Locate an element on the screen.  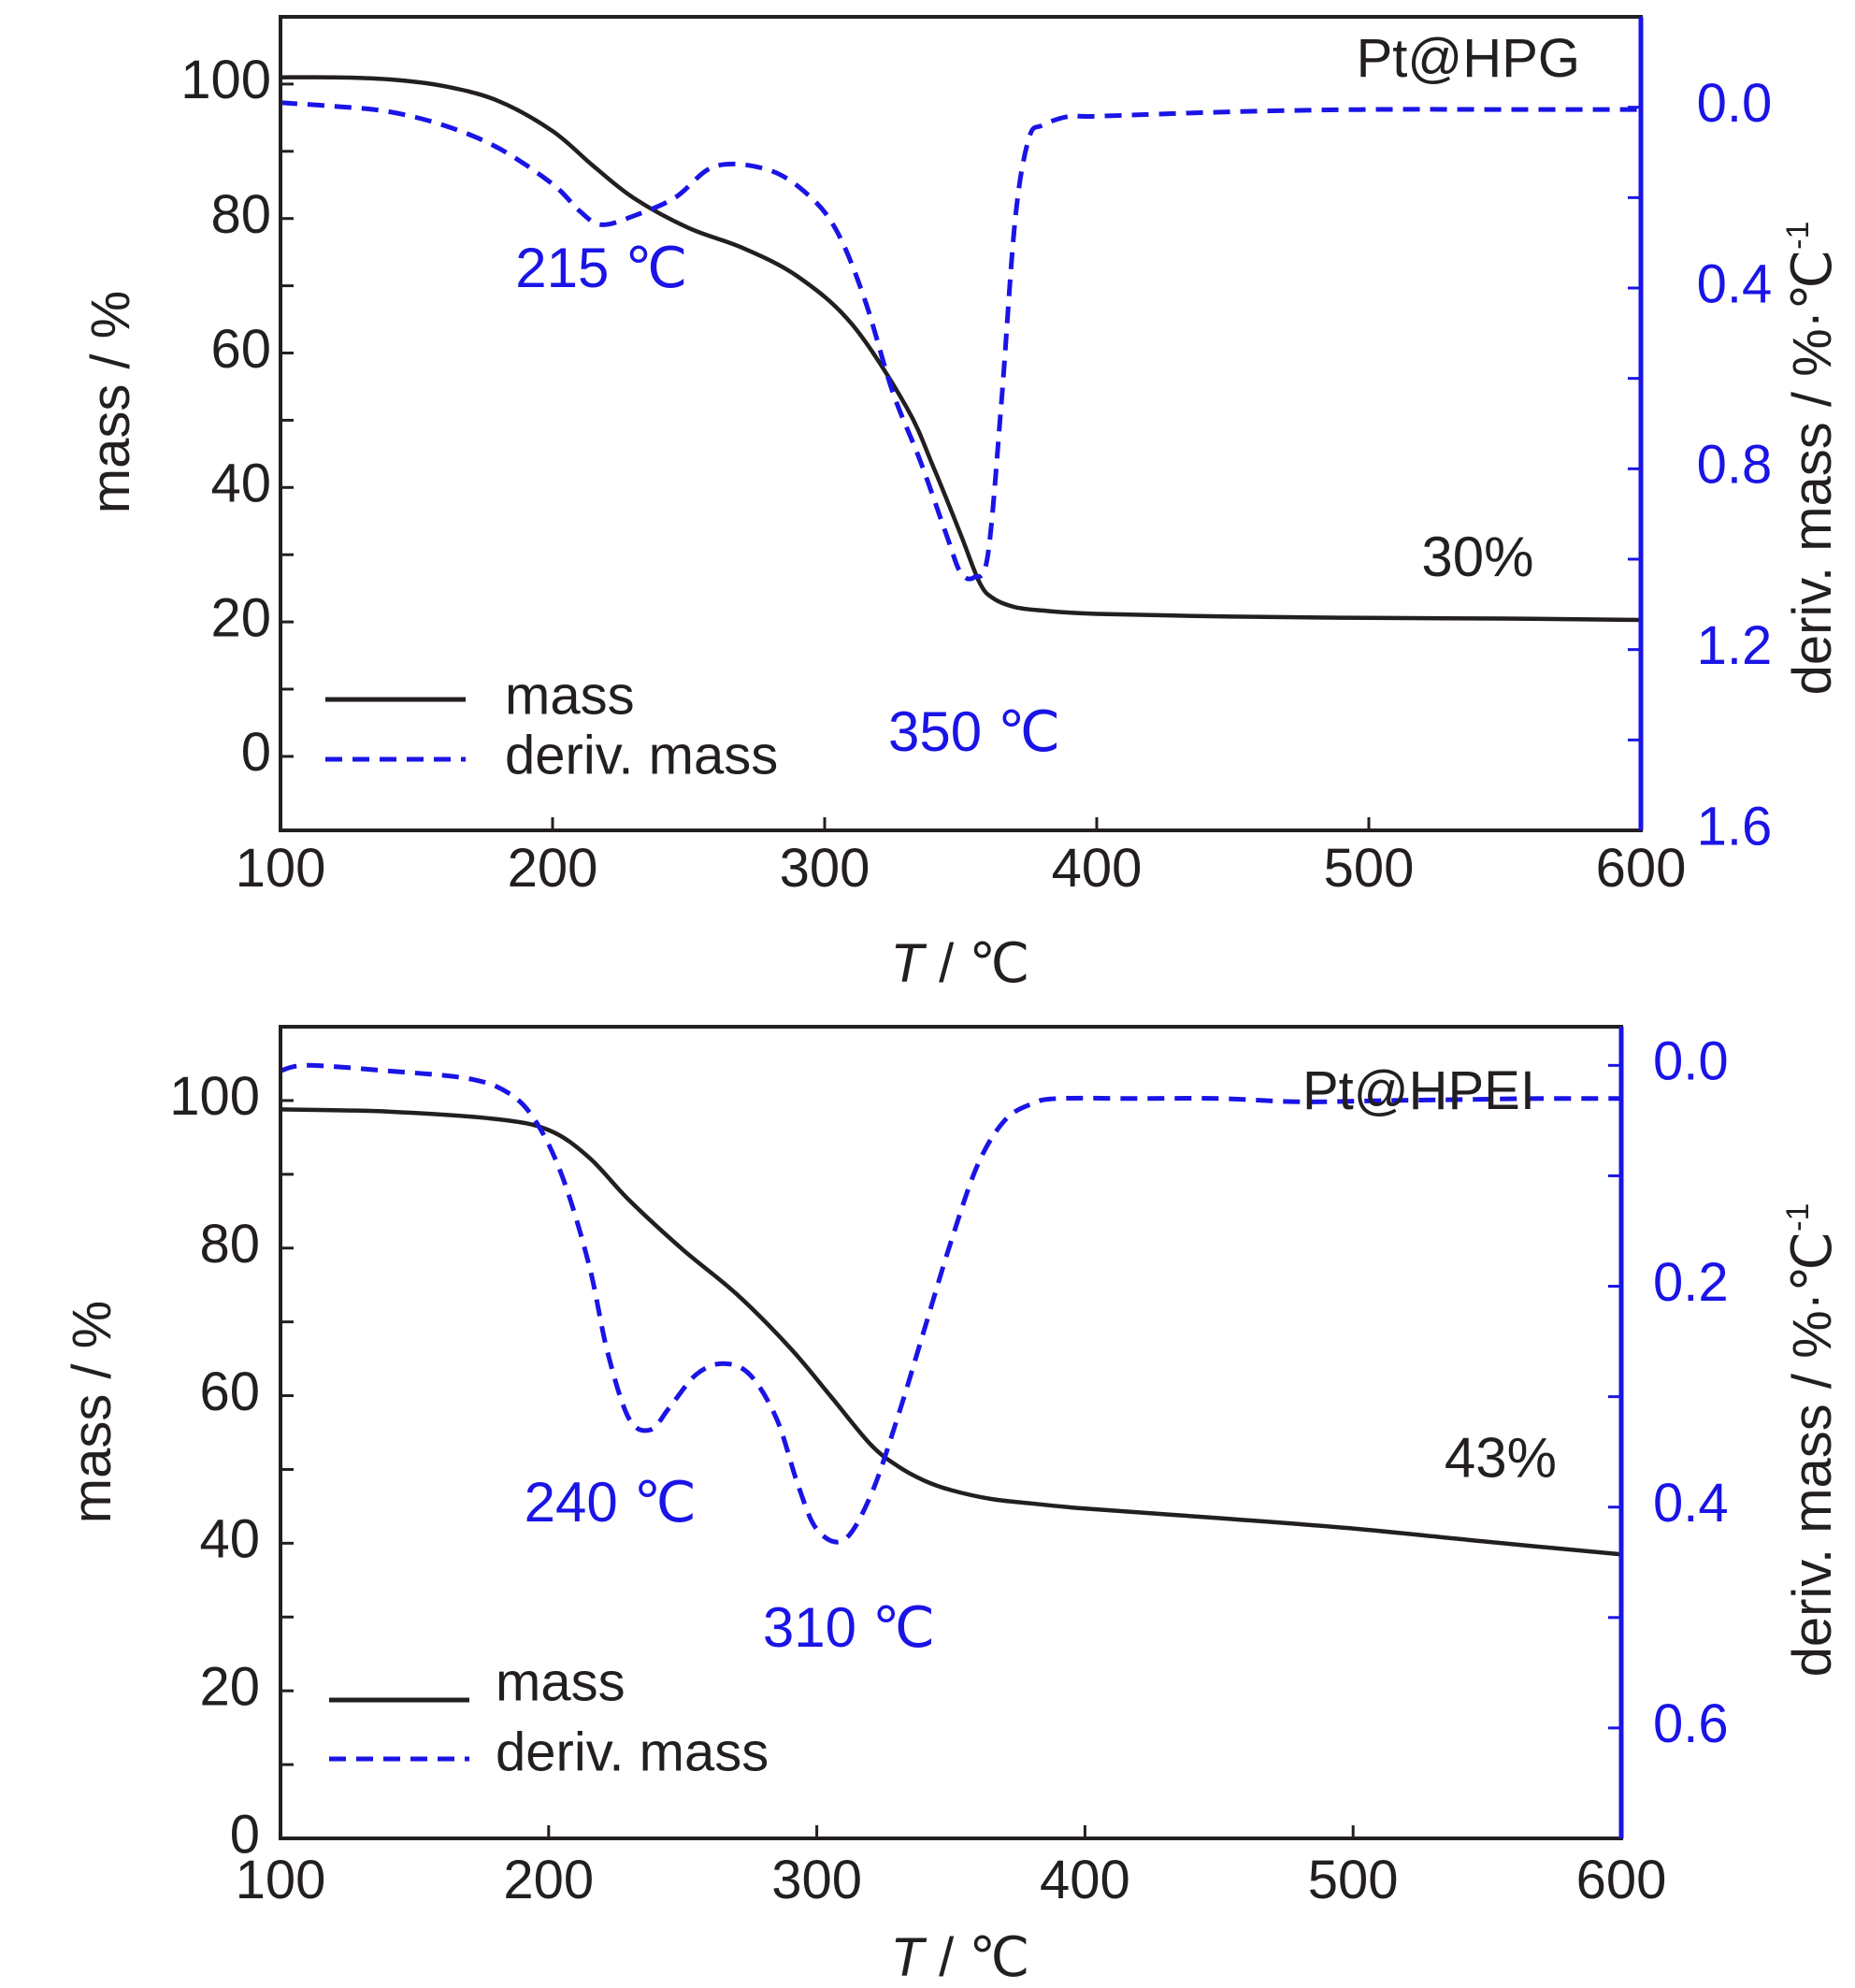
y2-tick-label: 0.2 is located at coordinates (1691, 1283).